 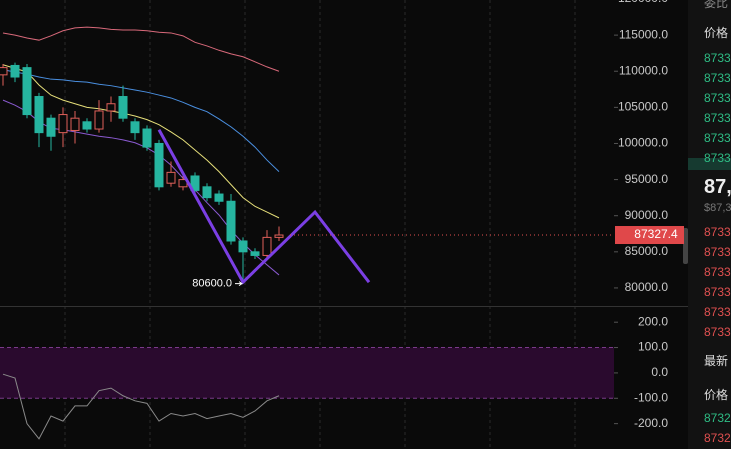 What do you see at coordinates (653, 321) in the screenshot?
I see `y-tick-label: 200.0` at bounding box center [653, 321].